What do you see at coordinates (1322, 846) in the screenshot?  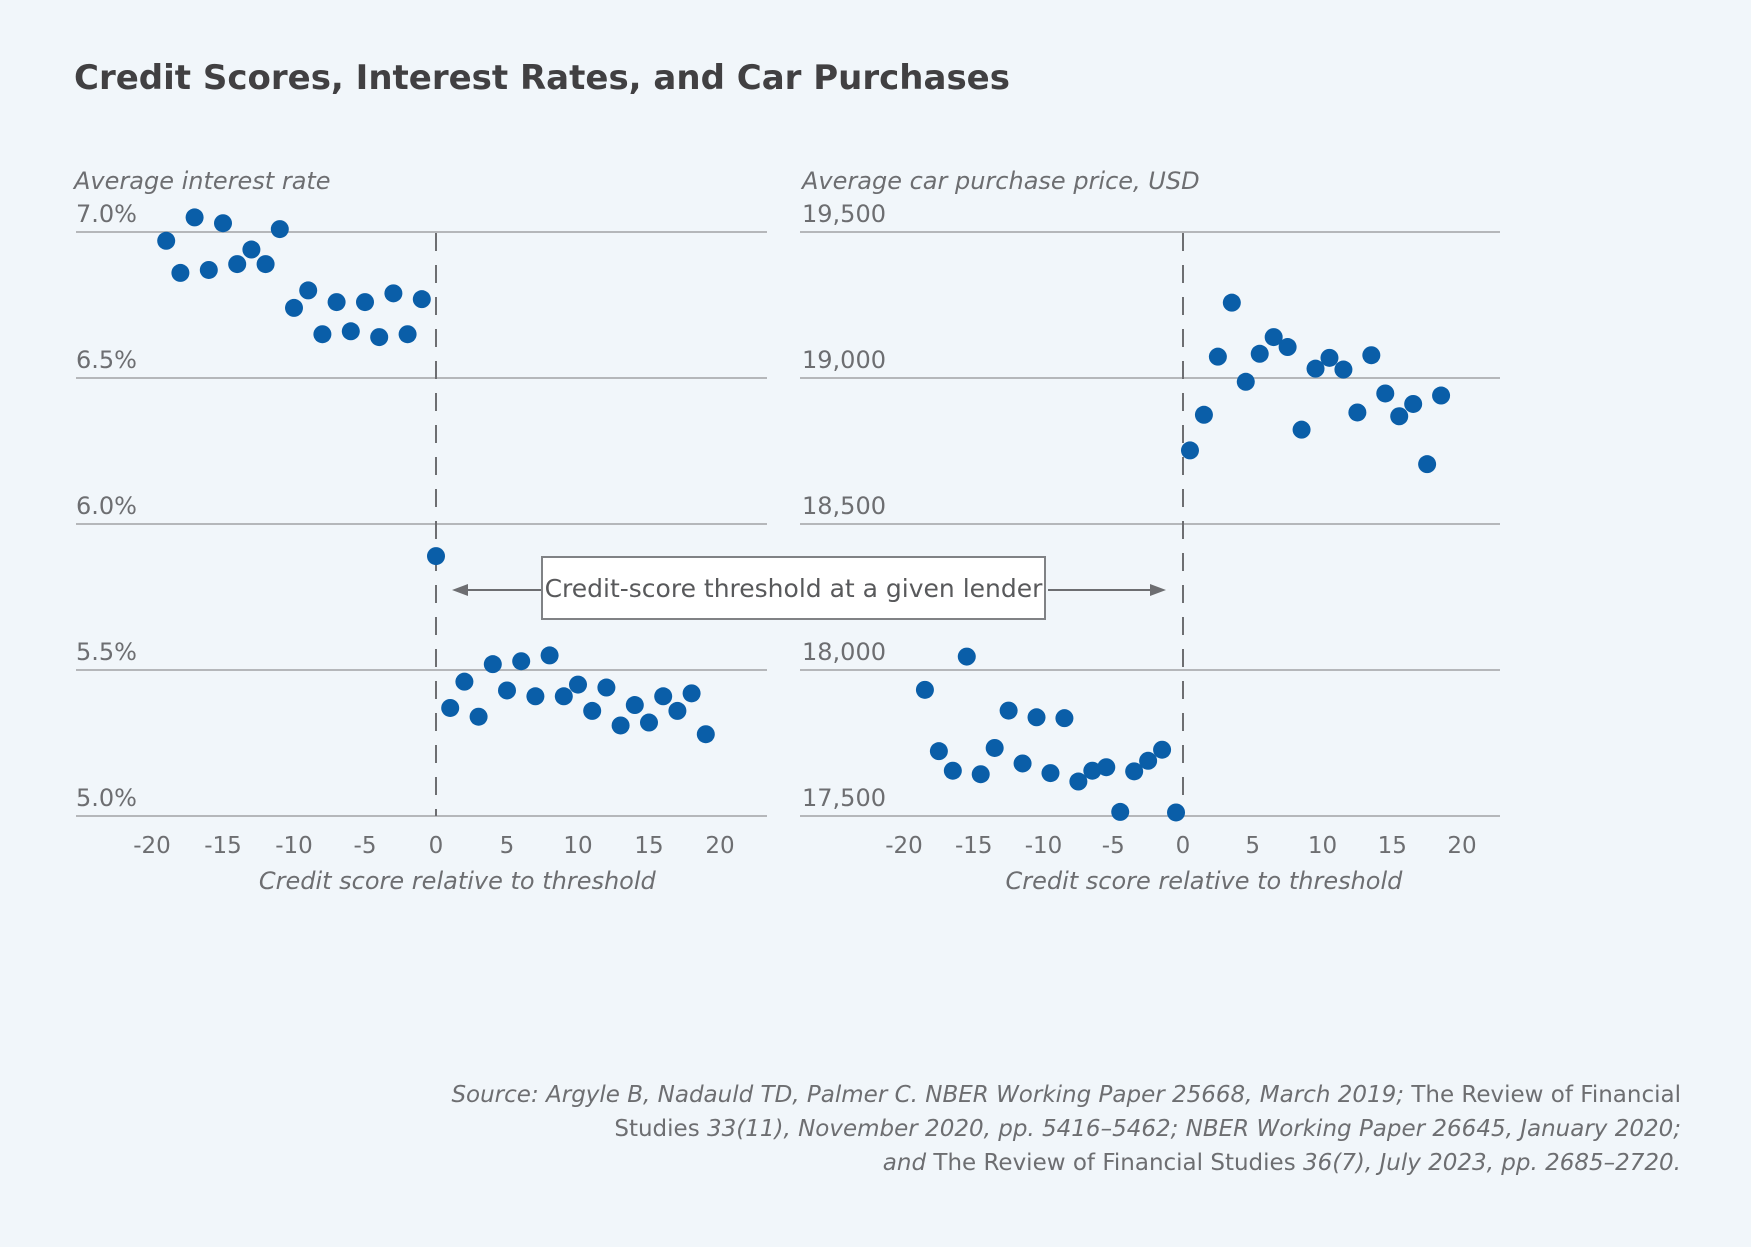 I see `right-x-tick-label: 10` at bounding box center [1322, 846].